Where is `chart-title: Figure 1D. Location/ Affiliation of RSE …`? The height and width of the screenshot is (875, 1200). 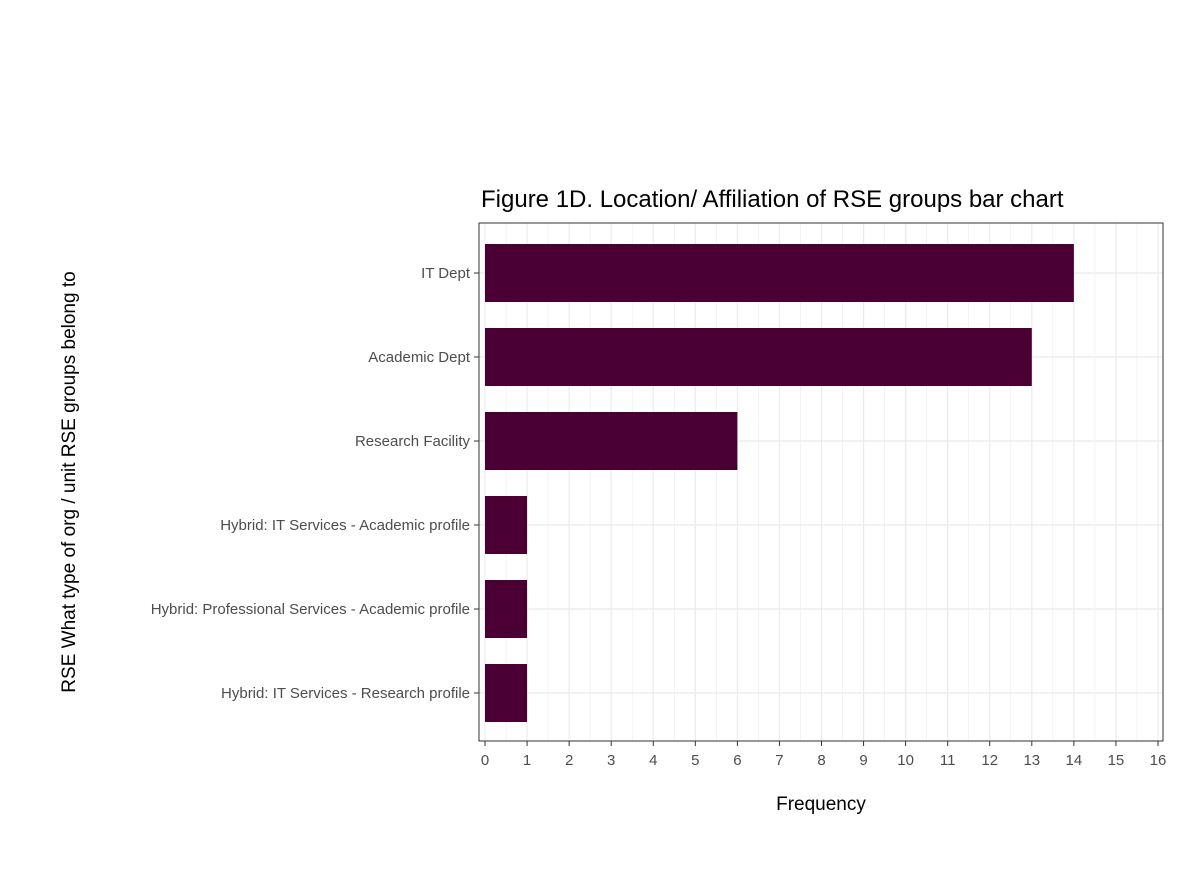 chart-title: Figure 1D. Location/ Affiliation of RSE … is located at coordinates (772, 199).